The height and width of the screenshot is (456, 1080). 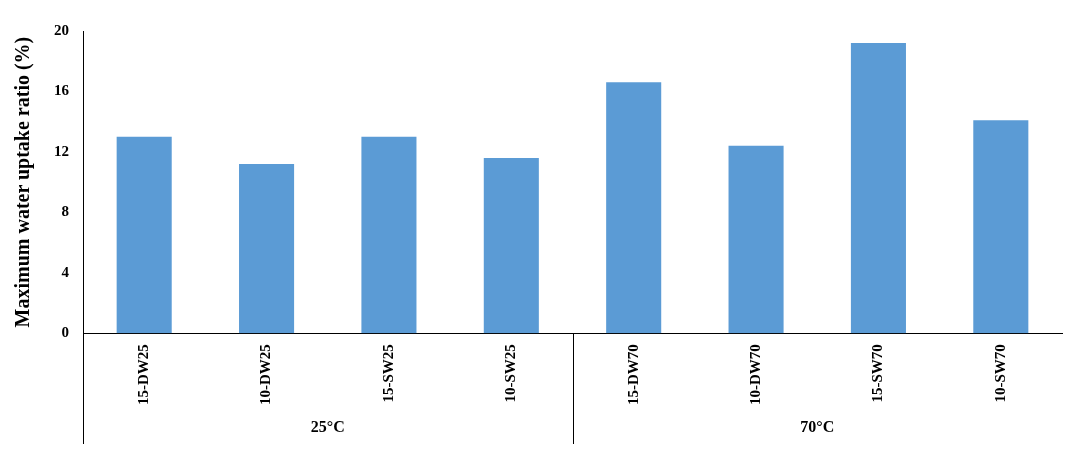 I want to click on y-tick-label: 8, so click(x=65, y=211).